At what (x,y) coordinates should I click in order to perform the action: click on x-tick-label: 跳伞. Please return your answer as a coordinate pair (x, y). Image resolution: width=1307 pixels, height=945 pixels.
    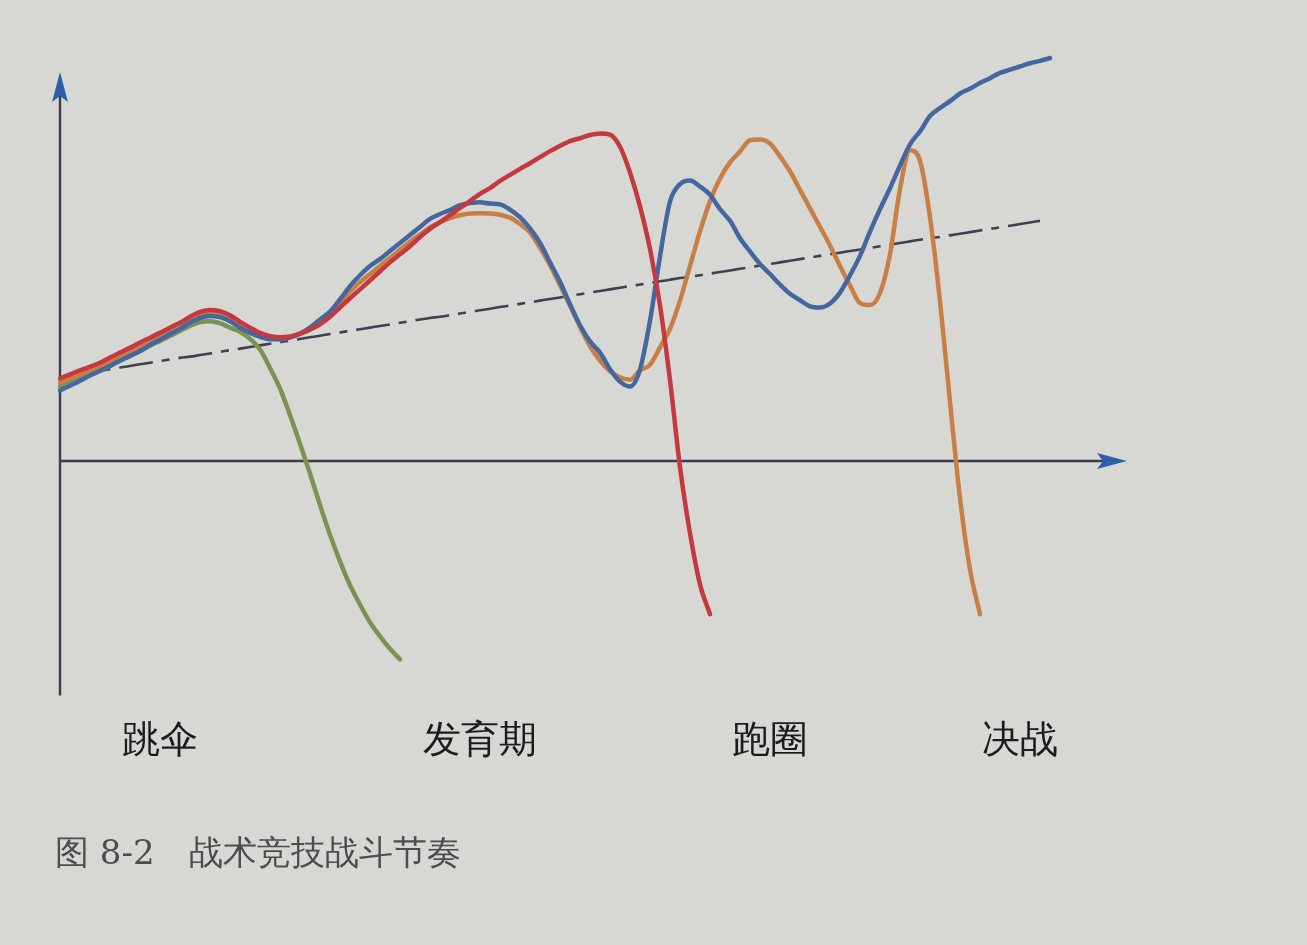
    Looking at the image, I should click on (160, 739).